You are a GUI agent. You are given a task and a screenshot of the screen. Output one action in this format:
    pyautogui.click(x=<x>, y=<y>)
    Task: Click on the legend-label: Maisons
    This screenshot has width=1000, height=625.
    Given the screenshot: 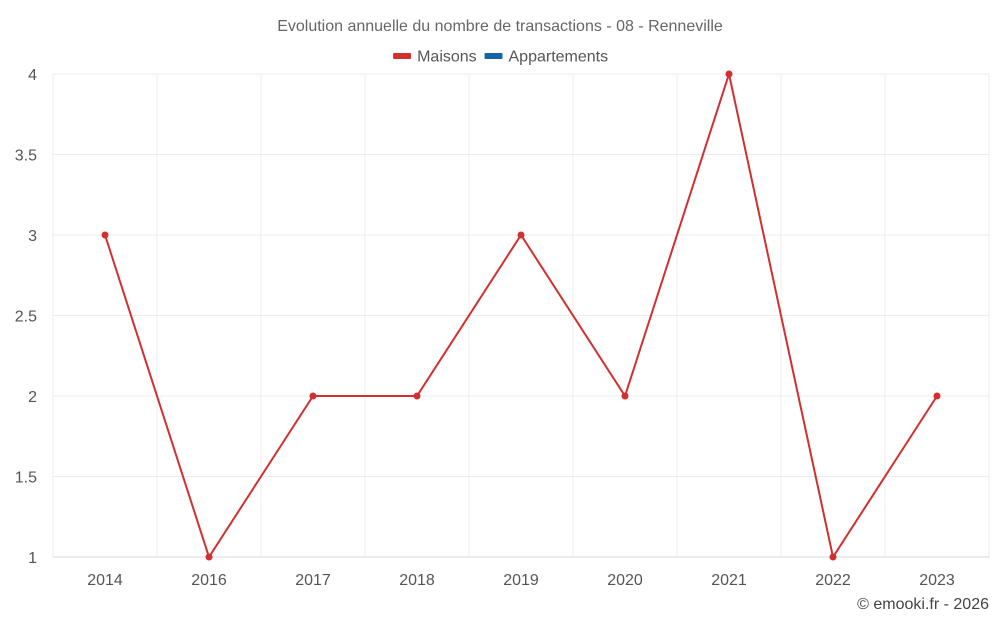 What is the action you would take?
    pyautogui.click(x=447, y=57)
    